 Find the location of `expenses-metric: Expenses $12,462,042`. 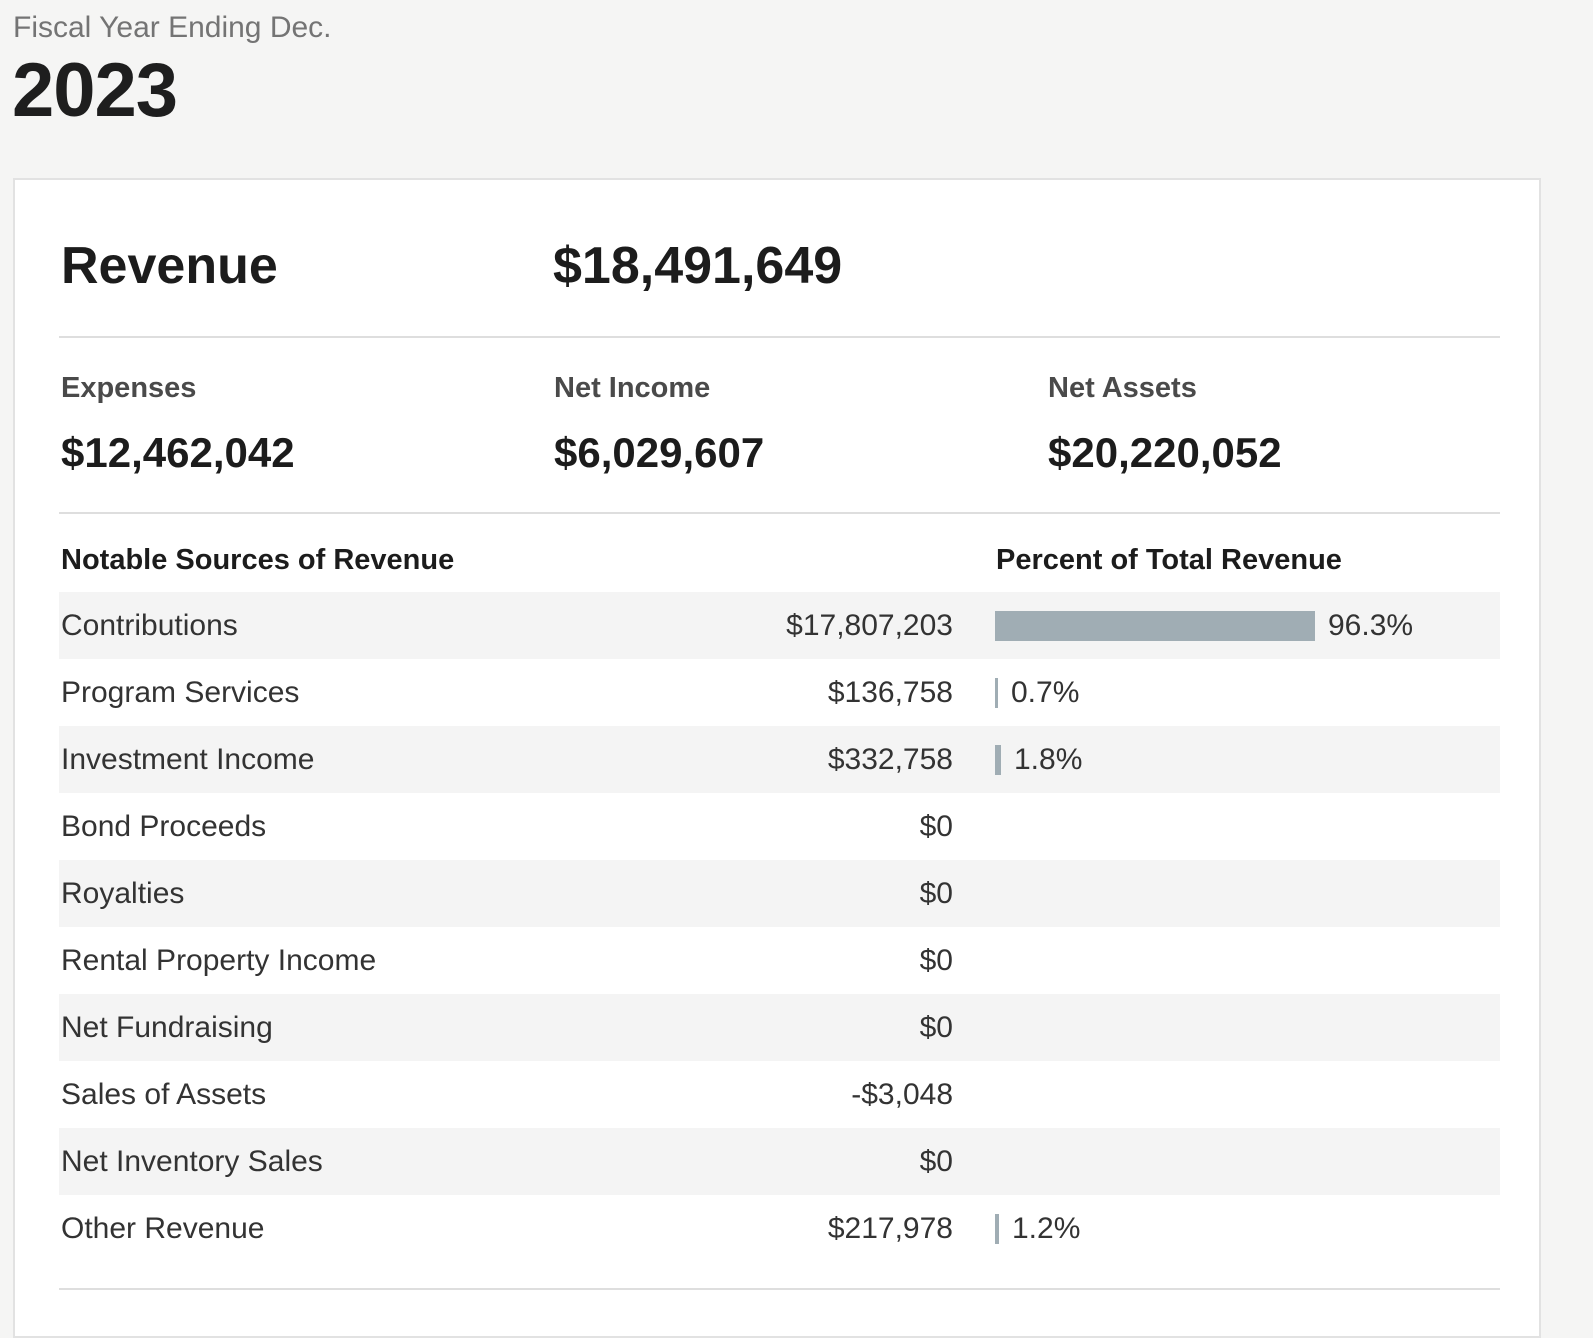

expenses-metric: Expenses $12,462,042 is located at coordinates (178, 423).